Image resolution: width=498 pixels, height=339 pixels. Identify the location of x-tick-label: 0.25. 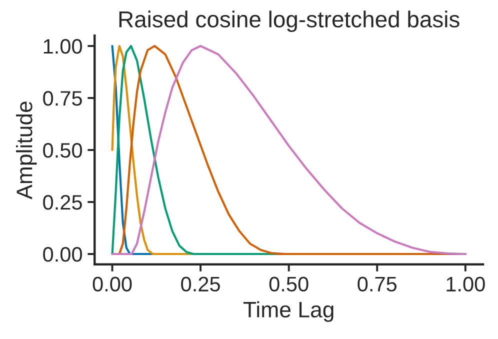
(200, 284).